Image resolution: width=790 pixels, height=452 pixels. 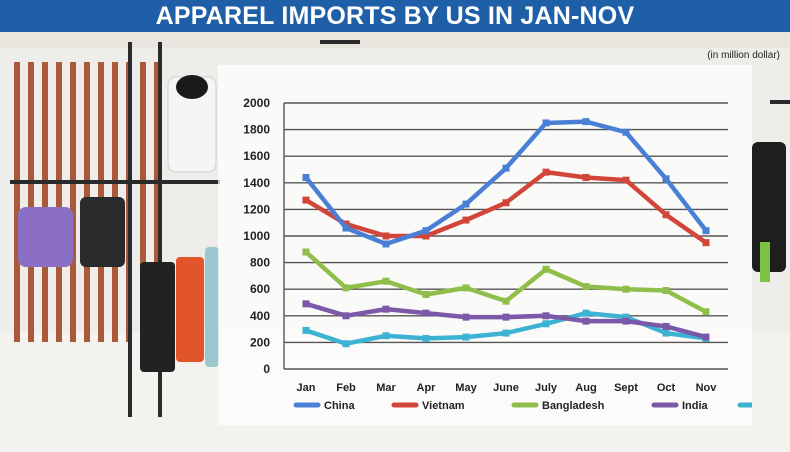 I want to click on legend-label-china: China, so click(x=339, y=406).